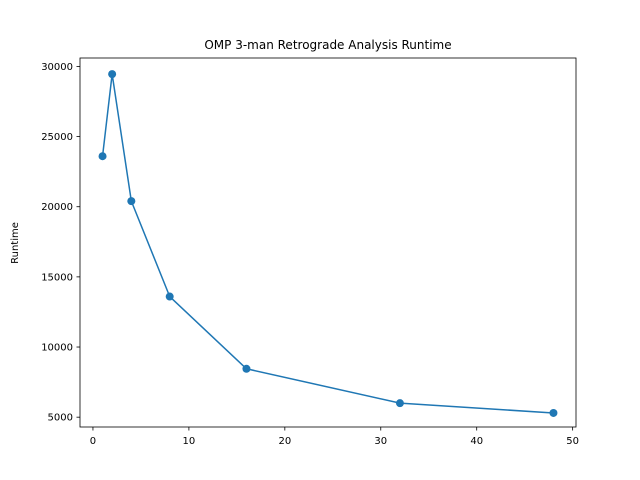 Image resolution: width=640 pixels, height=480 pixels. Describe the element at coordinates (57, 207) in the screenshot. I see `y-tick-label: 20000` at that location.